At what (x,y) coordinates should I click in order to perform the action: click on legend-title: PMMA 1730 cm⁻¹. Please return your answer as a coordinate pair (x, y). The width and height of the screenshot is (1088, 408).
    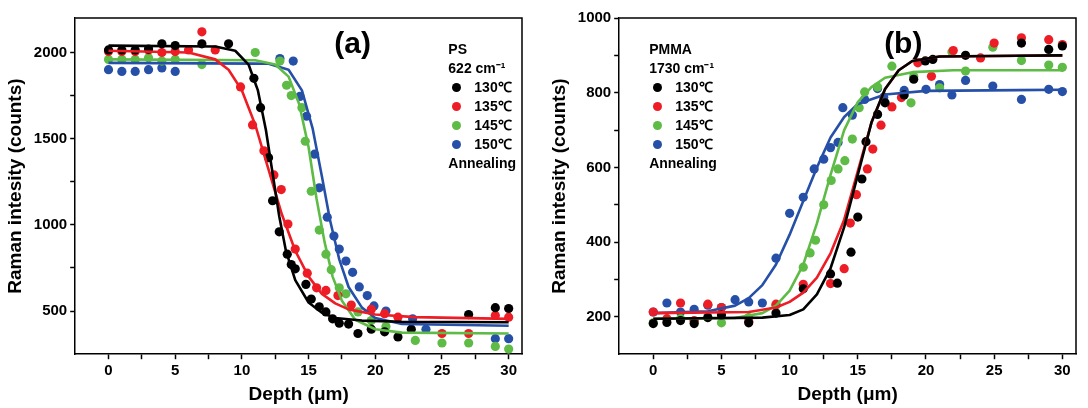
    Looking at the image, I should click on (682, 59).